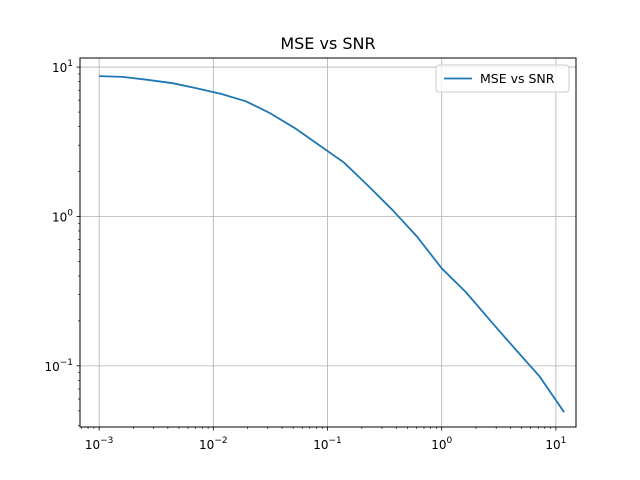 The width and height of the screenshot is (640, 480). I want to click on y-tick-label: 10⁻¹, so click(58, 366).